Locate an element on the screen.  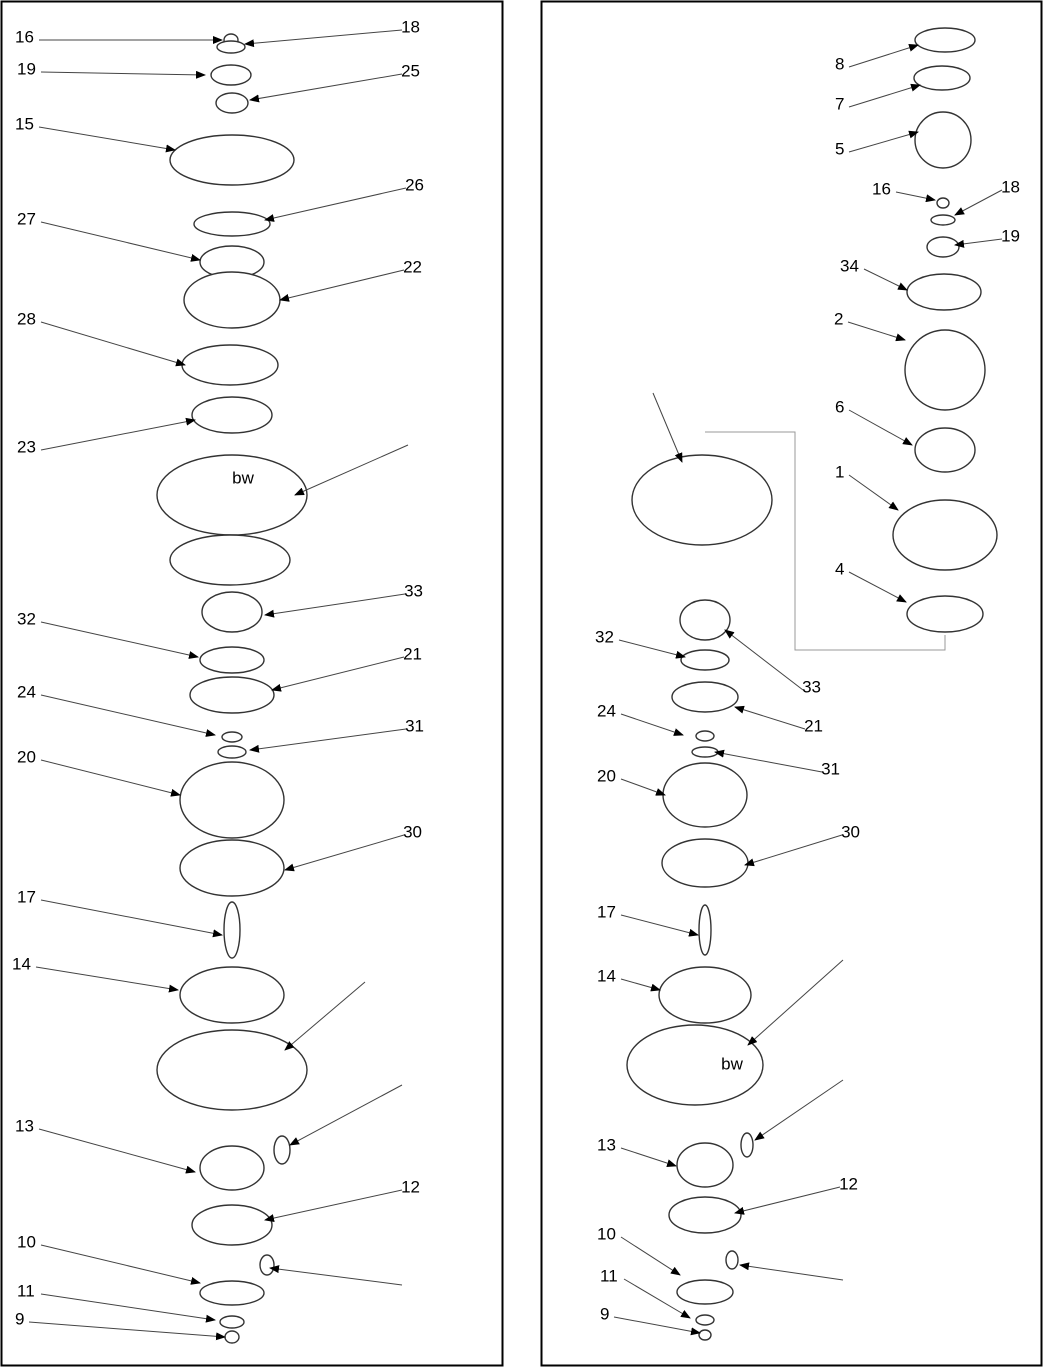
bw-mark: bw is located at coordinates (243, 477).